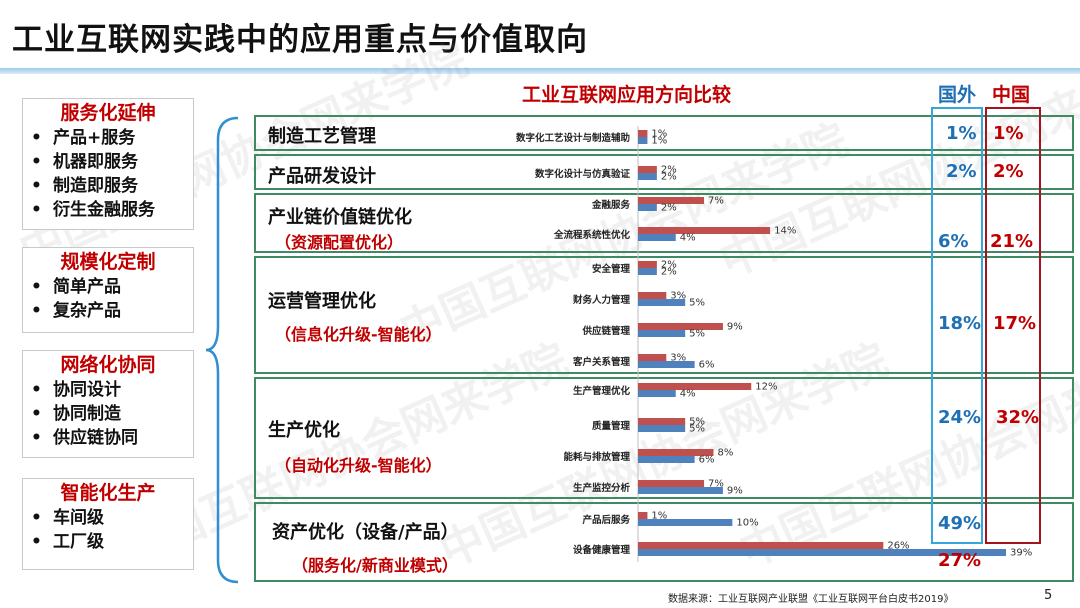  I want to click on category-item: 复杂产品, so click(112, 311).